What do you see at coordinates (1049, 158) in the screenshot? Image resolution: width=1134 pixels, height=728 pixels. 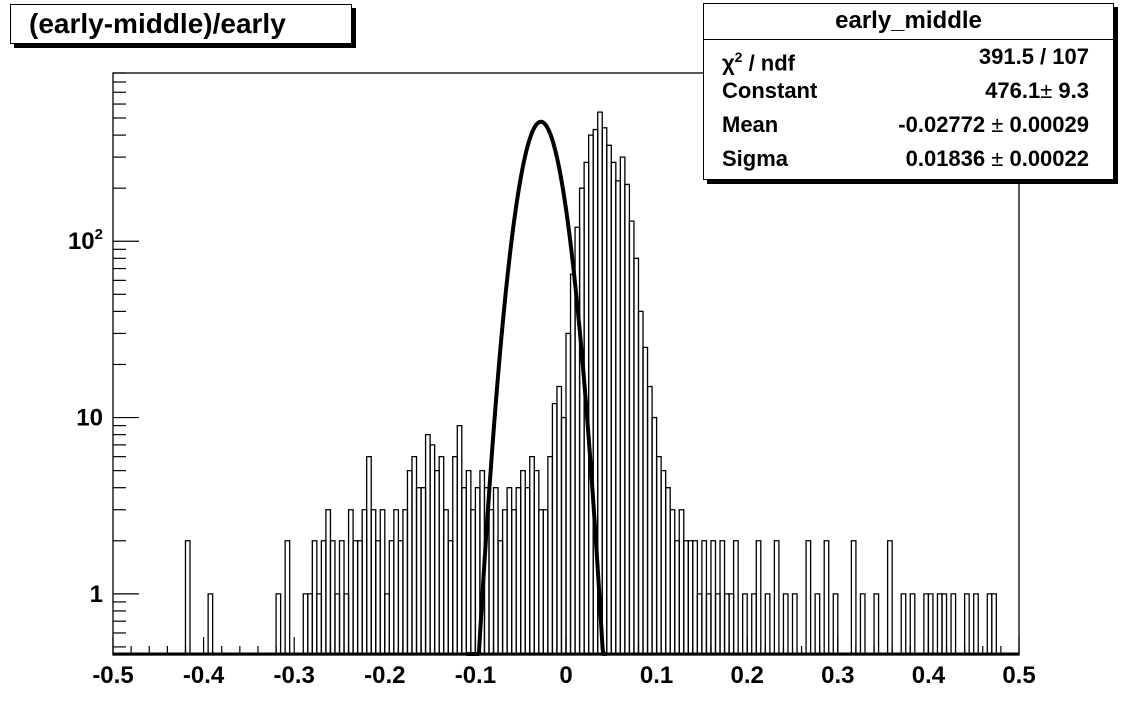 I see `sigma-error: 0.00022` at bounding box center [1049, 158].